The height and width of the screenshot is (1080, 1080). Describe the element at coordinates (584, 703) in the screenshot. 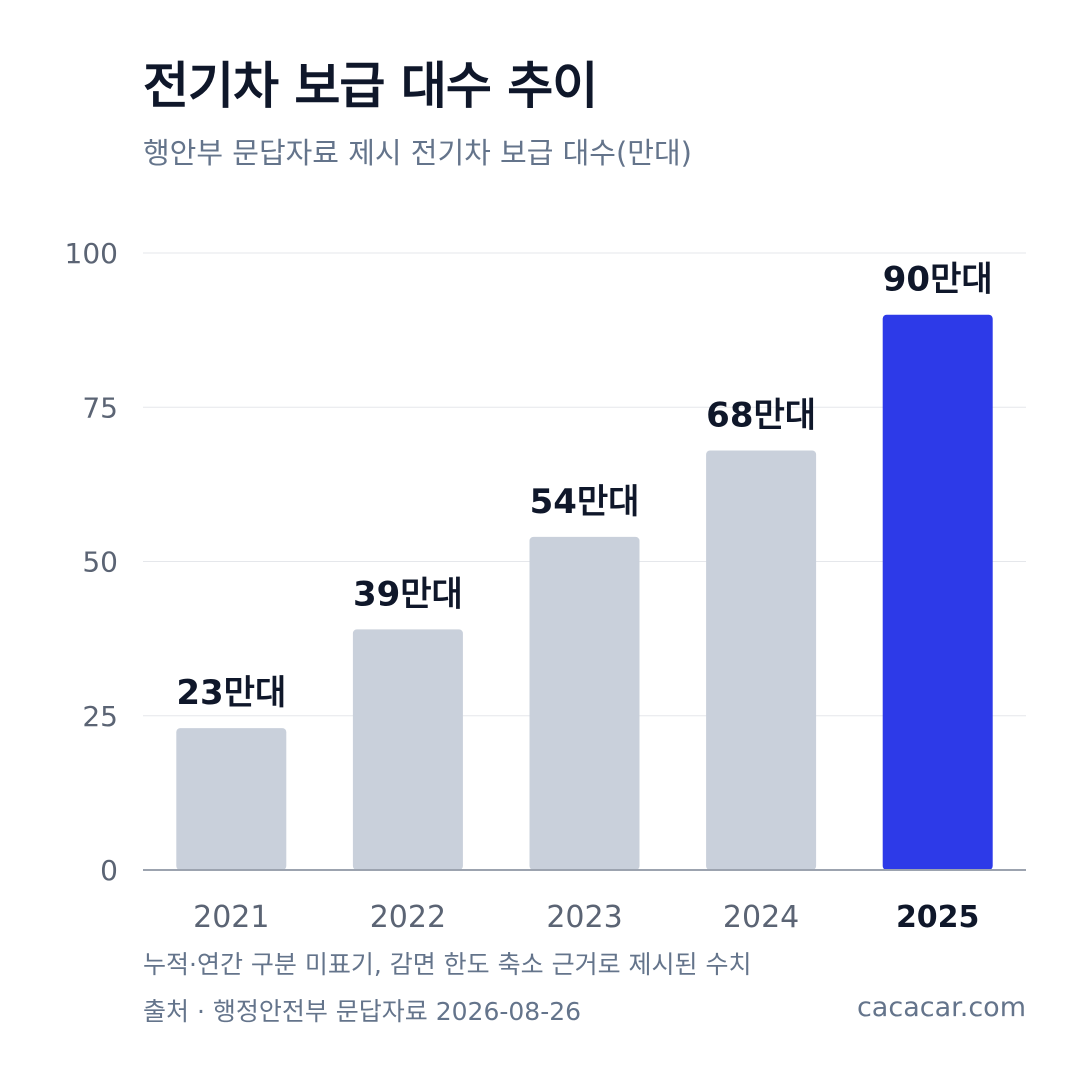

I see `bar-2023` at that location.